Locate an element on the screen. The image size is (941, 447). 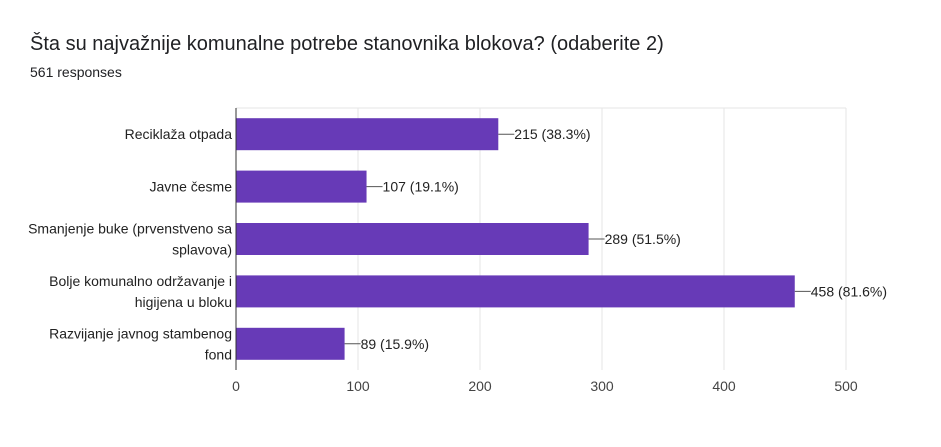
data-label: 107 (19.1%) is located at coordinates (421, 187).